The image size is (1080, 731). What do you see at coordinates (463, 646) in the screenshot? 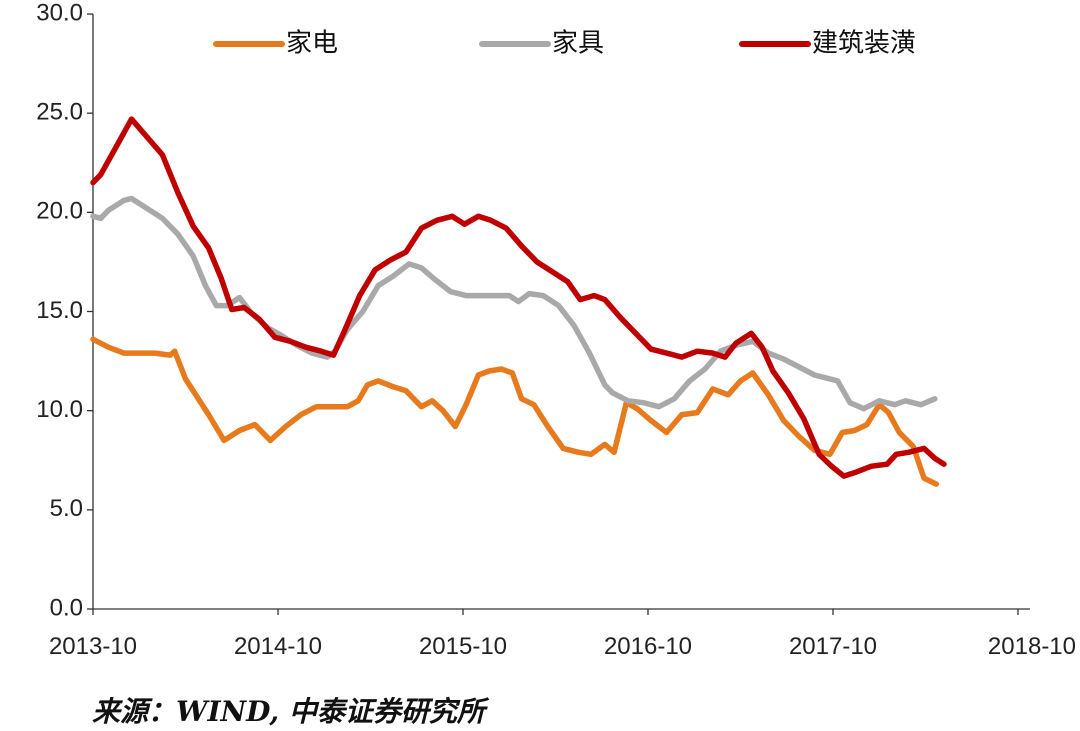
I see `x-tick-label: 2015-10` at bounding box center [463, 646].